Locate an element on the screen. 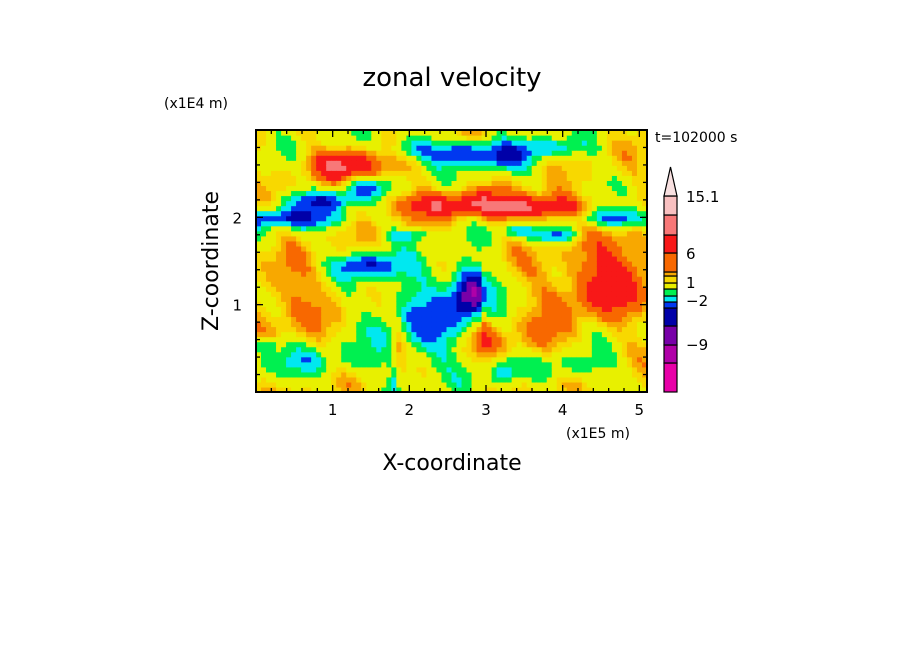  colorbar-label: 1 is located at coordinates (691, 283).